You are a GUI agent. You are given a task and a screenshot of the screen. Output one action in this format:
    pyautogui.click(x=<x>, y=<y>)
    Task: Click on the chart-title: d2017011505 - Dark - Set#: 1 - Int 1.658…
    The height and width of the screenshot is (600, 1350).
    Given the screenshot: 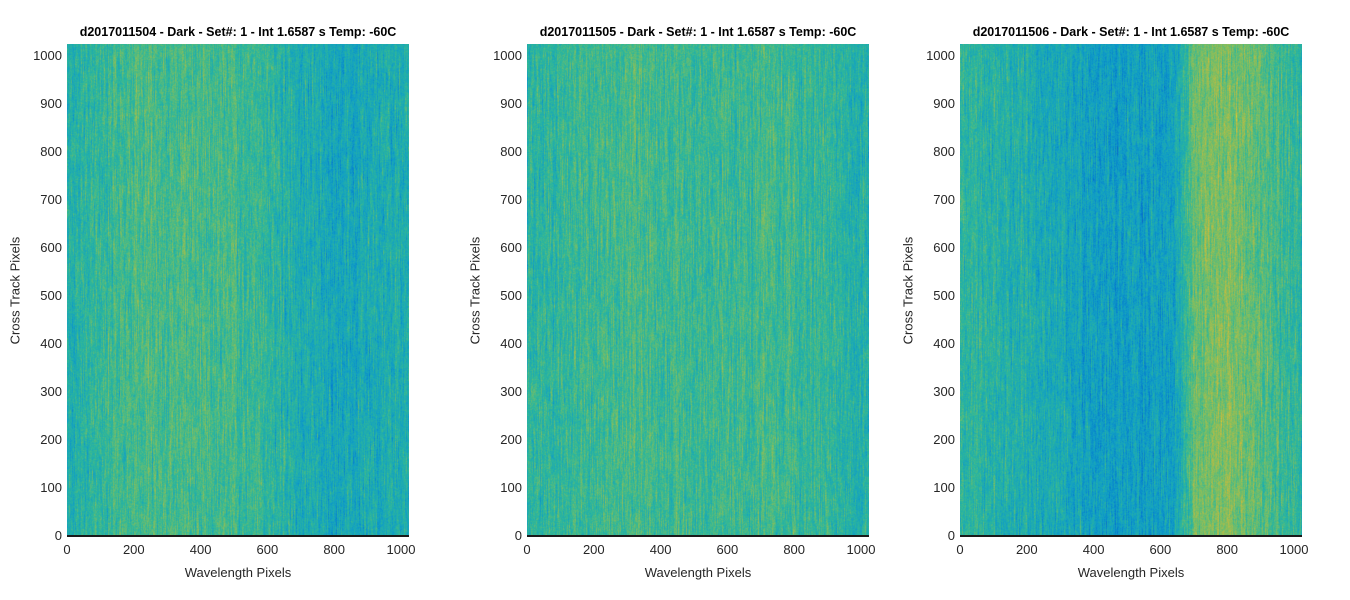 What is the action you would take?
    pyautogui.click(x=698, y=32)
    